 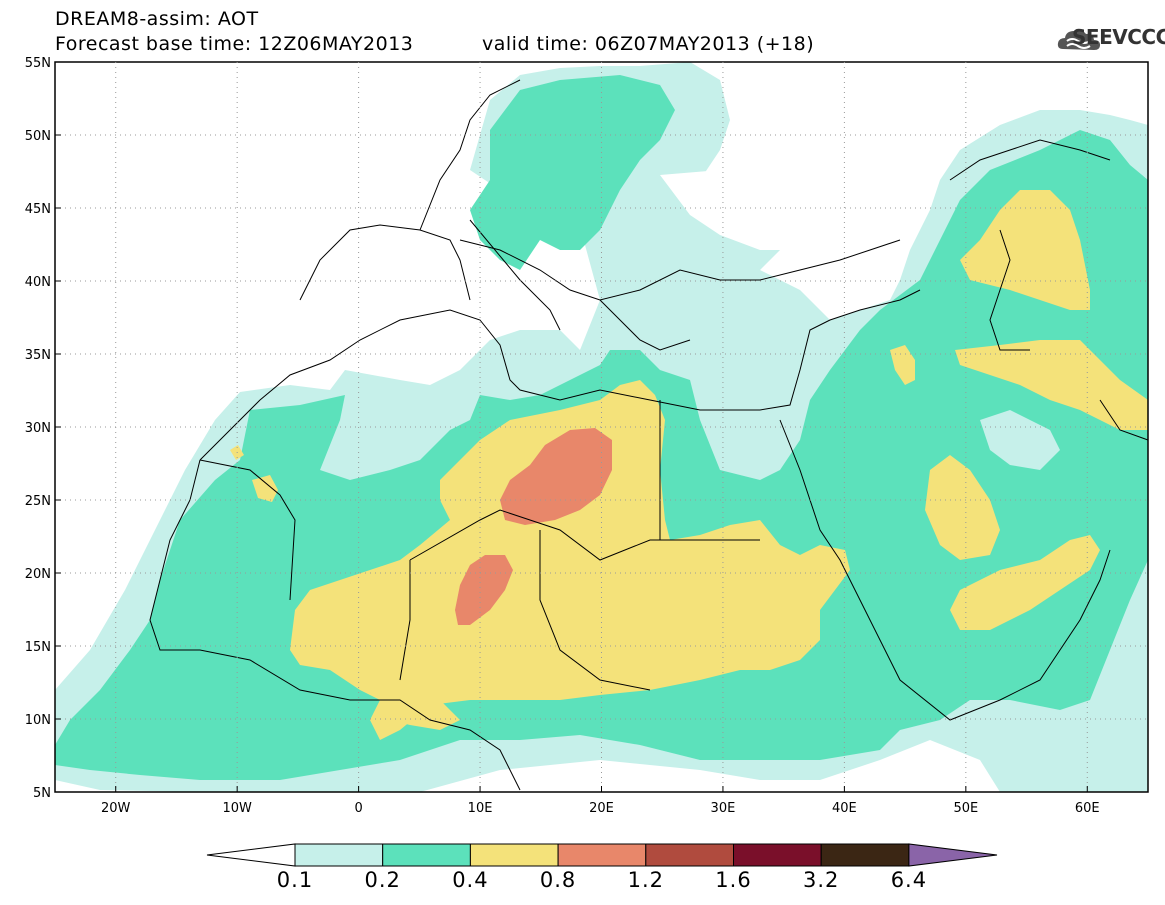 What do you see at coordinates (484, 590) in the screenshot?
I see `aot-contour-0.8-niger` at bounding box center [484, 590].